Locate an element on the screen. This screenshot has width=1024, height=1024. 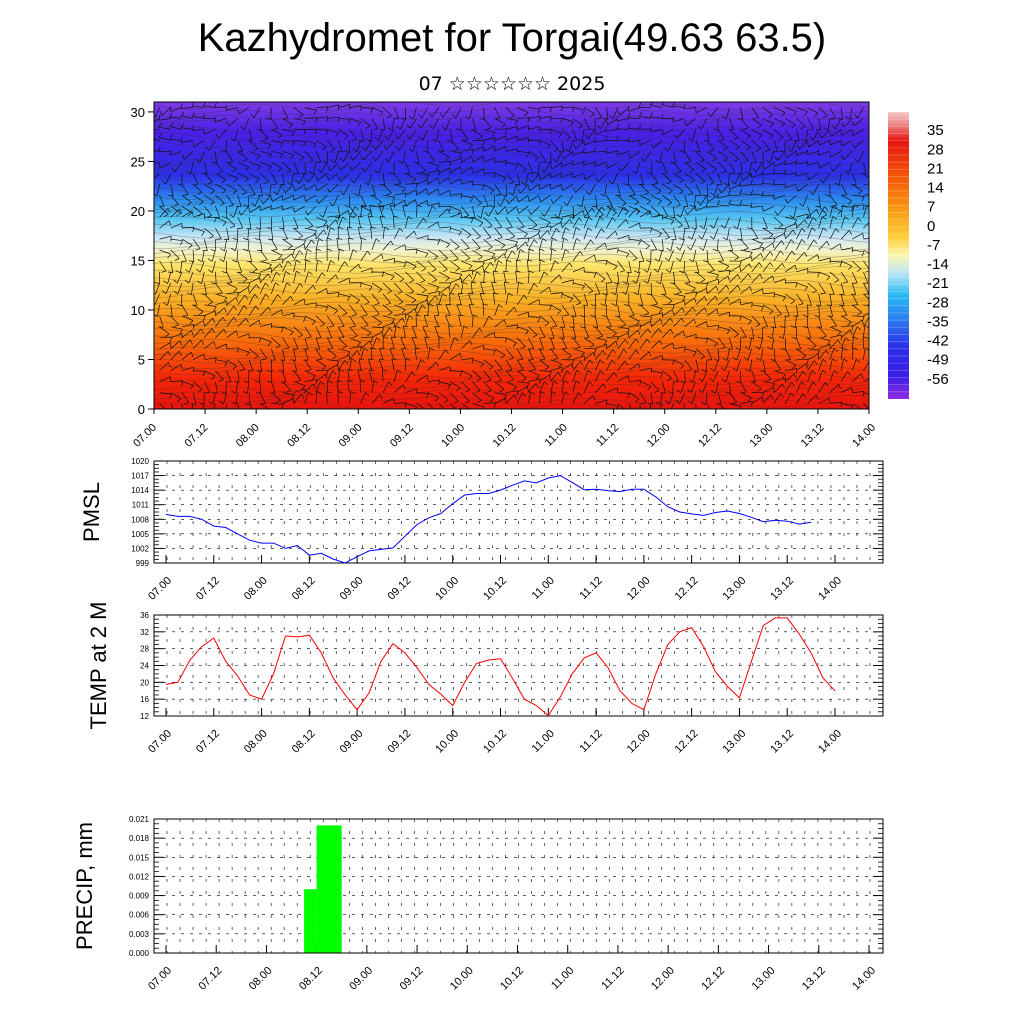
colorbar-label: -21 is located at coordinates (938, 283).